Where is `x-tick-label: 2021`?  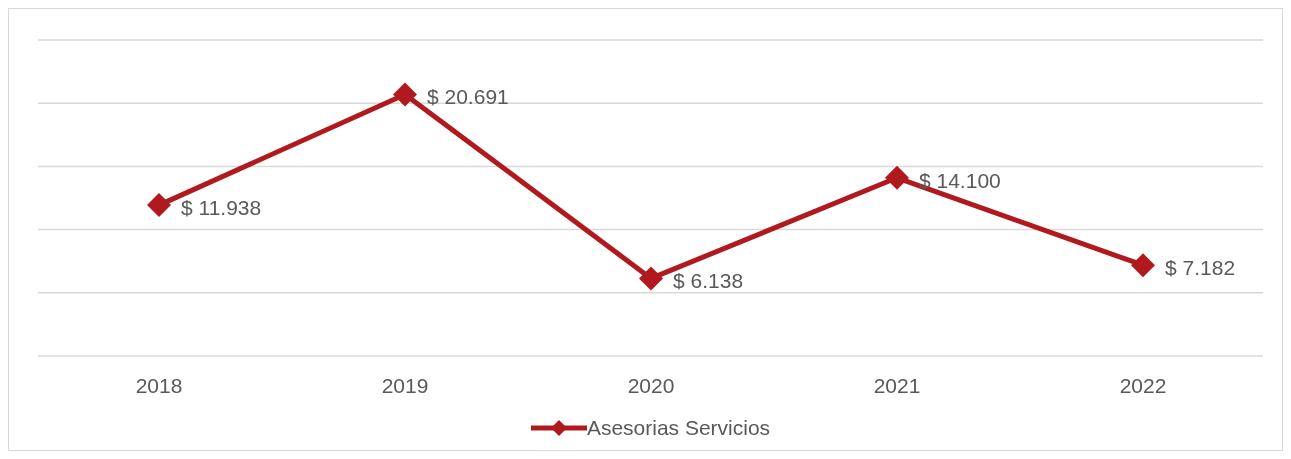
x-tick-label: 2021 is located at coordinates (897, 385).